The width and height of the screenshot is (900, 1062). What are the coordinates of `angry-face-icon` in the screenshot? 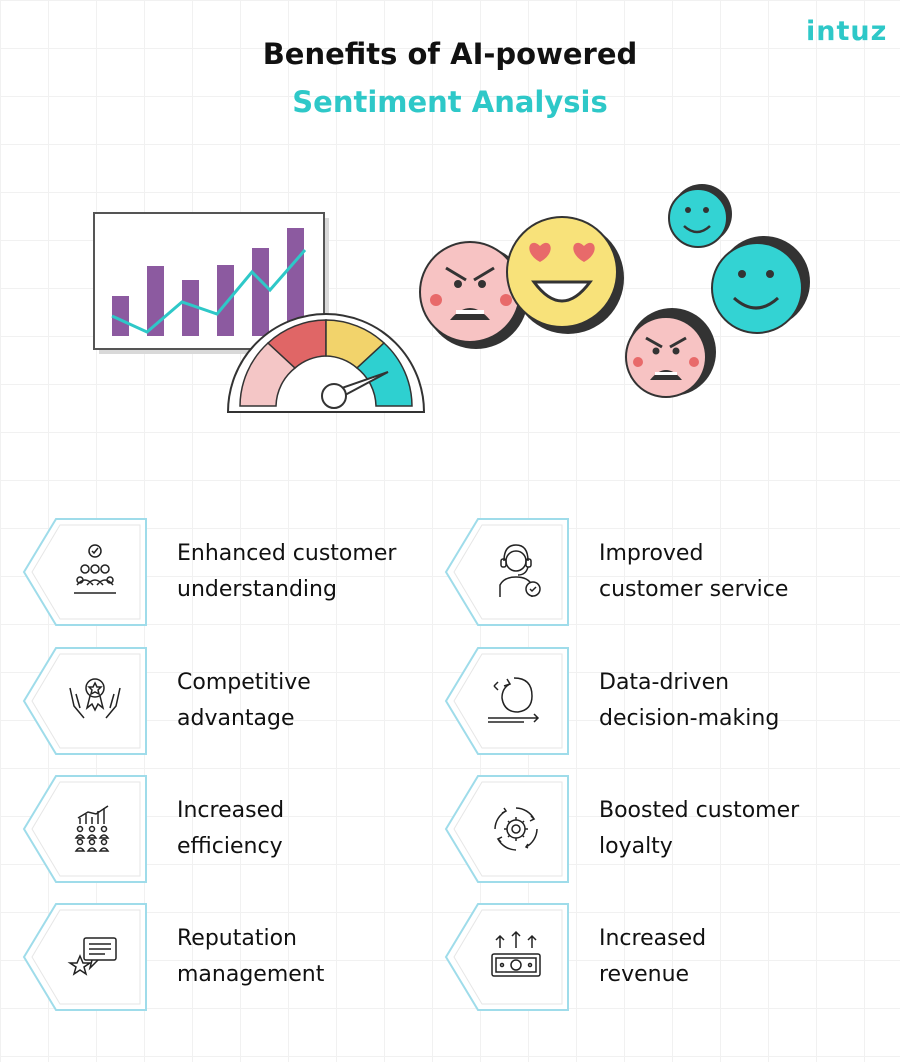 It's located at (473, 295).